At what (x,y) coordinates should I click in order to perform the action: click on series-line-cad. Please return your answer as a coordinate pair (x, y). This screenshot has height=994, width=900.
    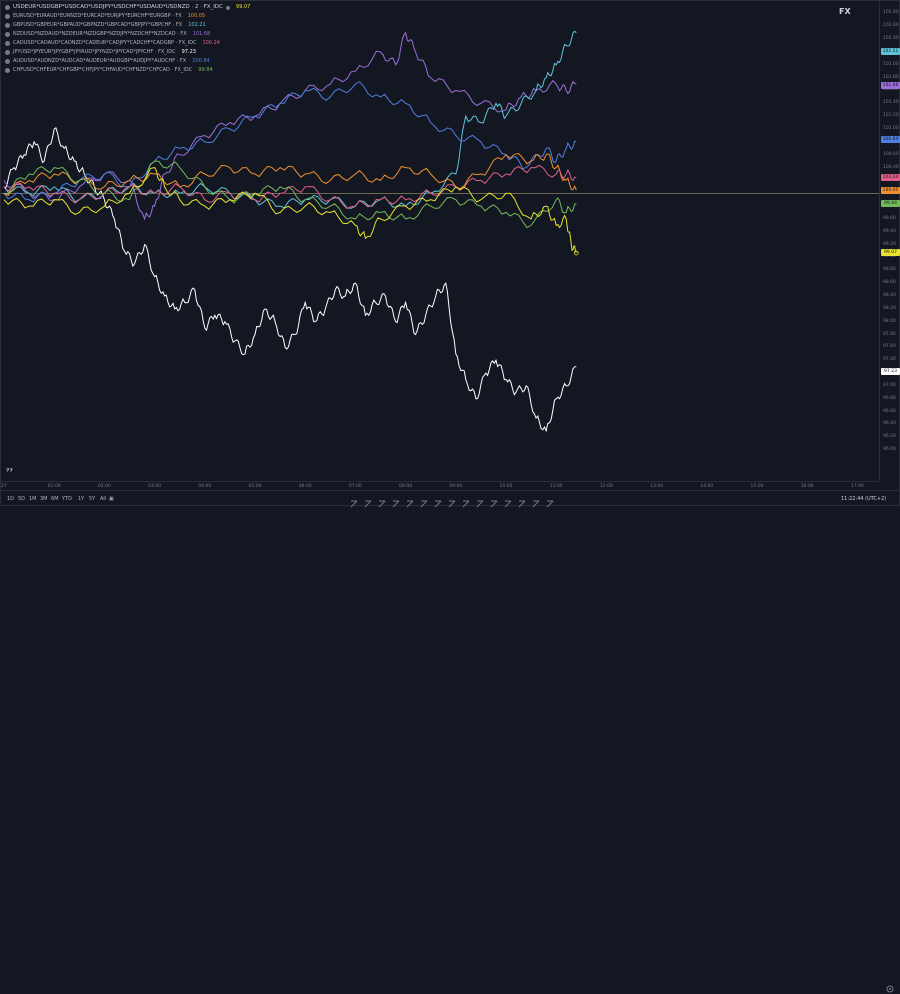
    Looking at the image, I should click on (290, 187).